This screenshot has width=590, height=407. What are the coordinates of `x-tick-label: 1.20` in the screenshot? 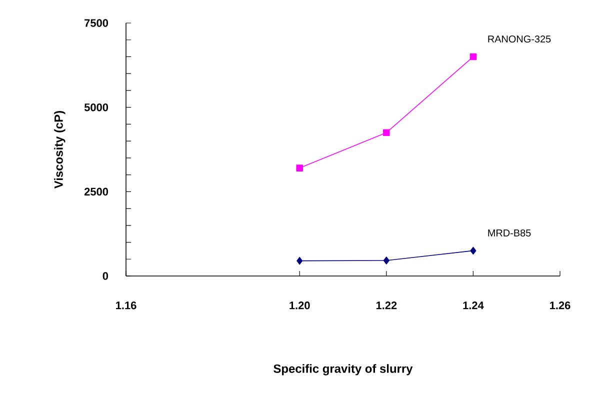 It's located at (300, 306).